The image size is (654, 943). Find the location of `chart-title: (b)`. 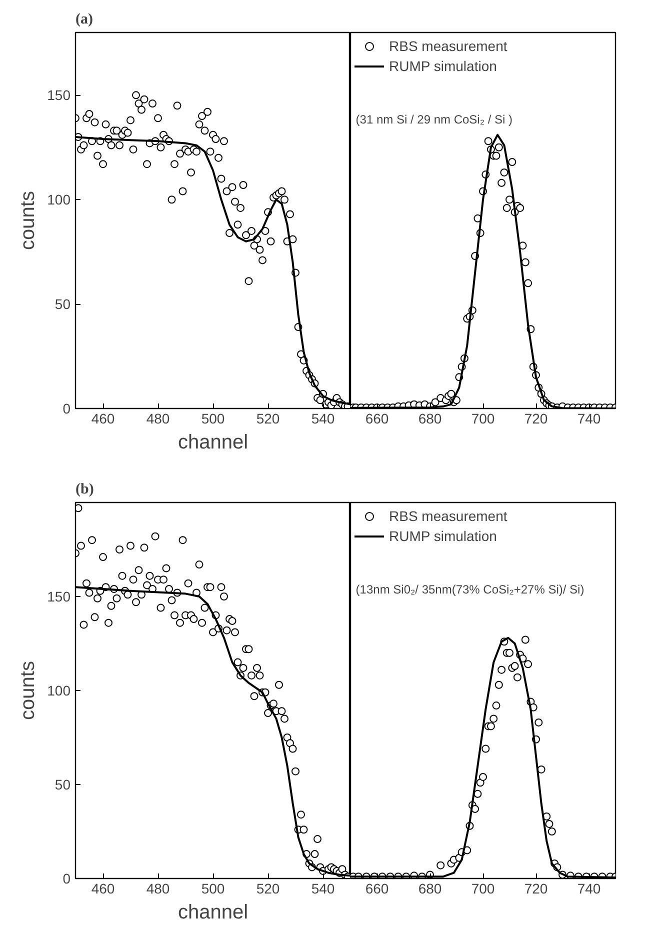

chart-title: (b) is located at coordinates (85, 490).